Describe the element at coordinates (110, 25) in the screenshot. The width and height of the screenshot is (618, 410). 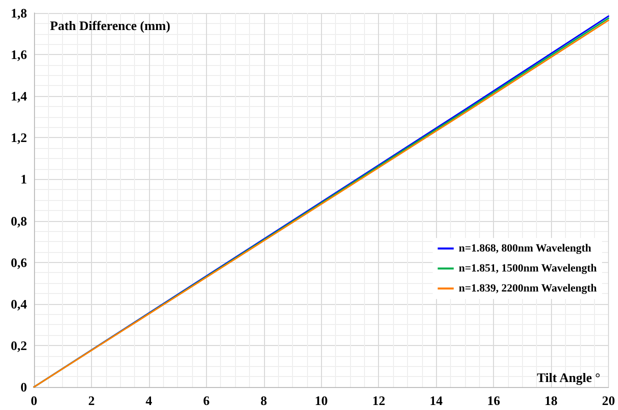
I see `y-axis-title: Path Difference (mm)` at that location.